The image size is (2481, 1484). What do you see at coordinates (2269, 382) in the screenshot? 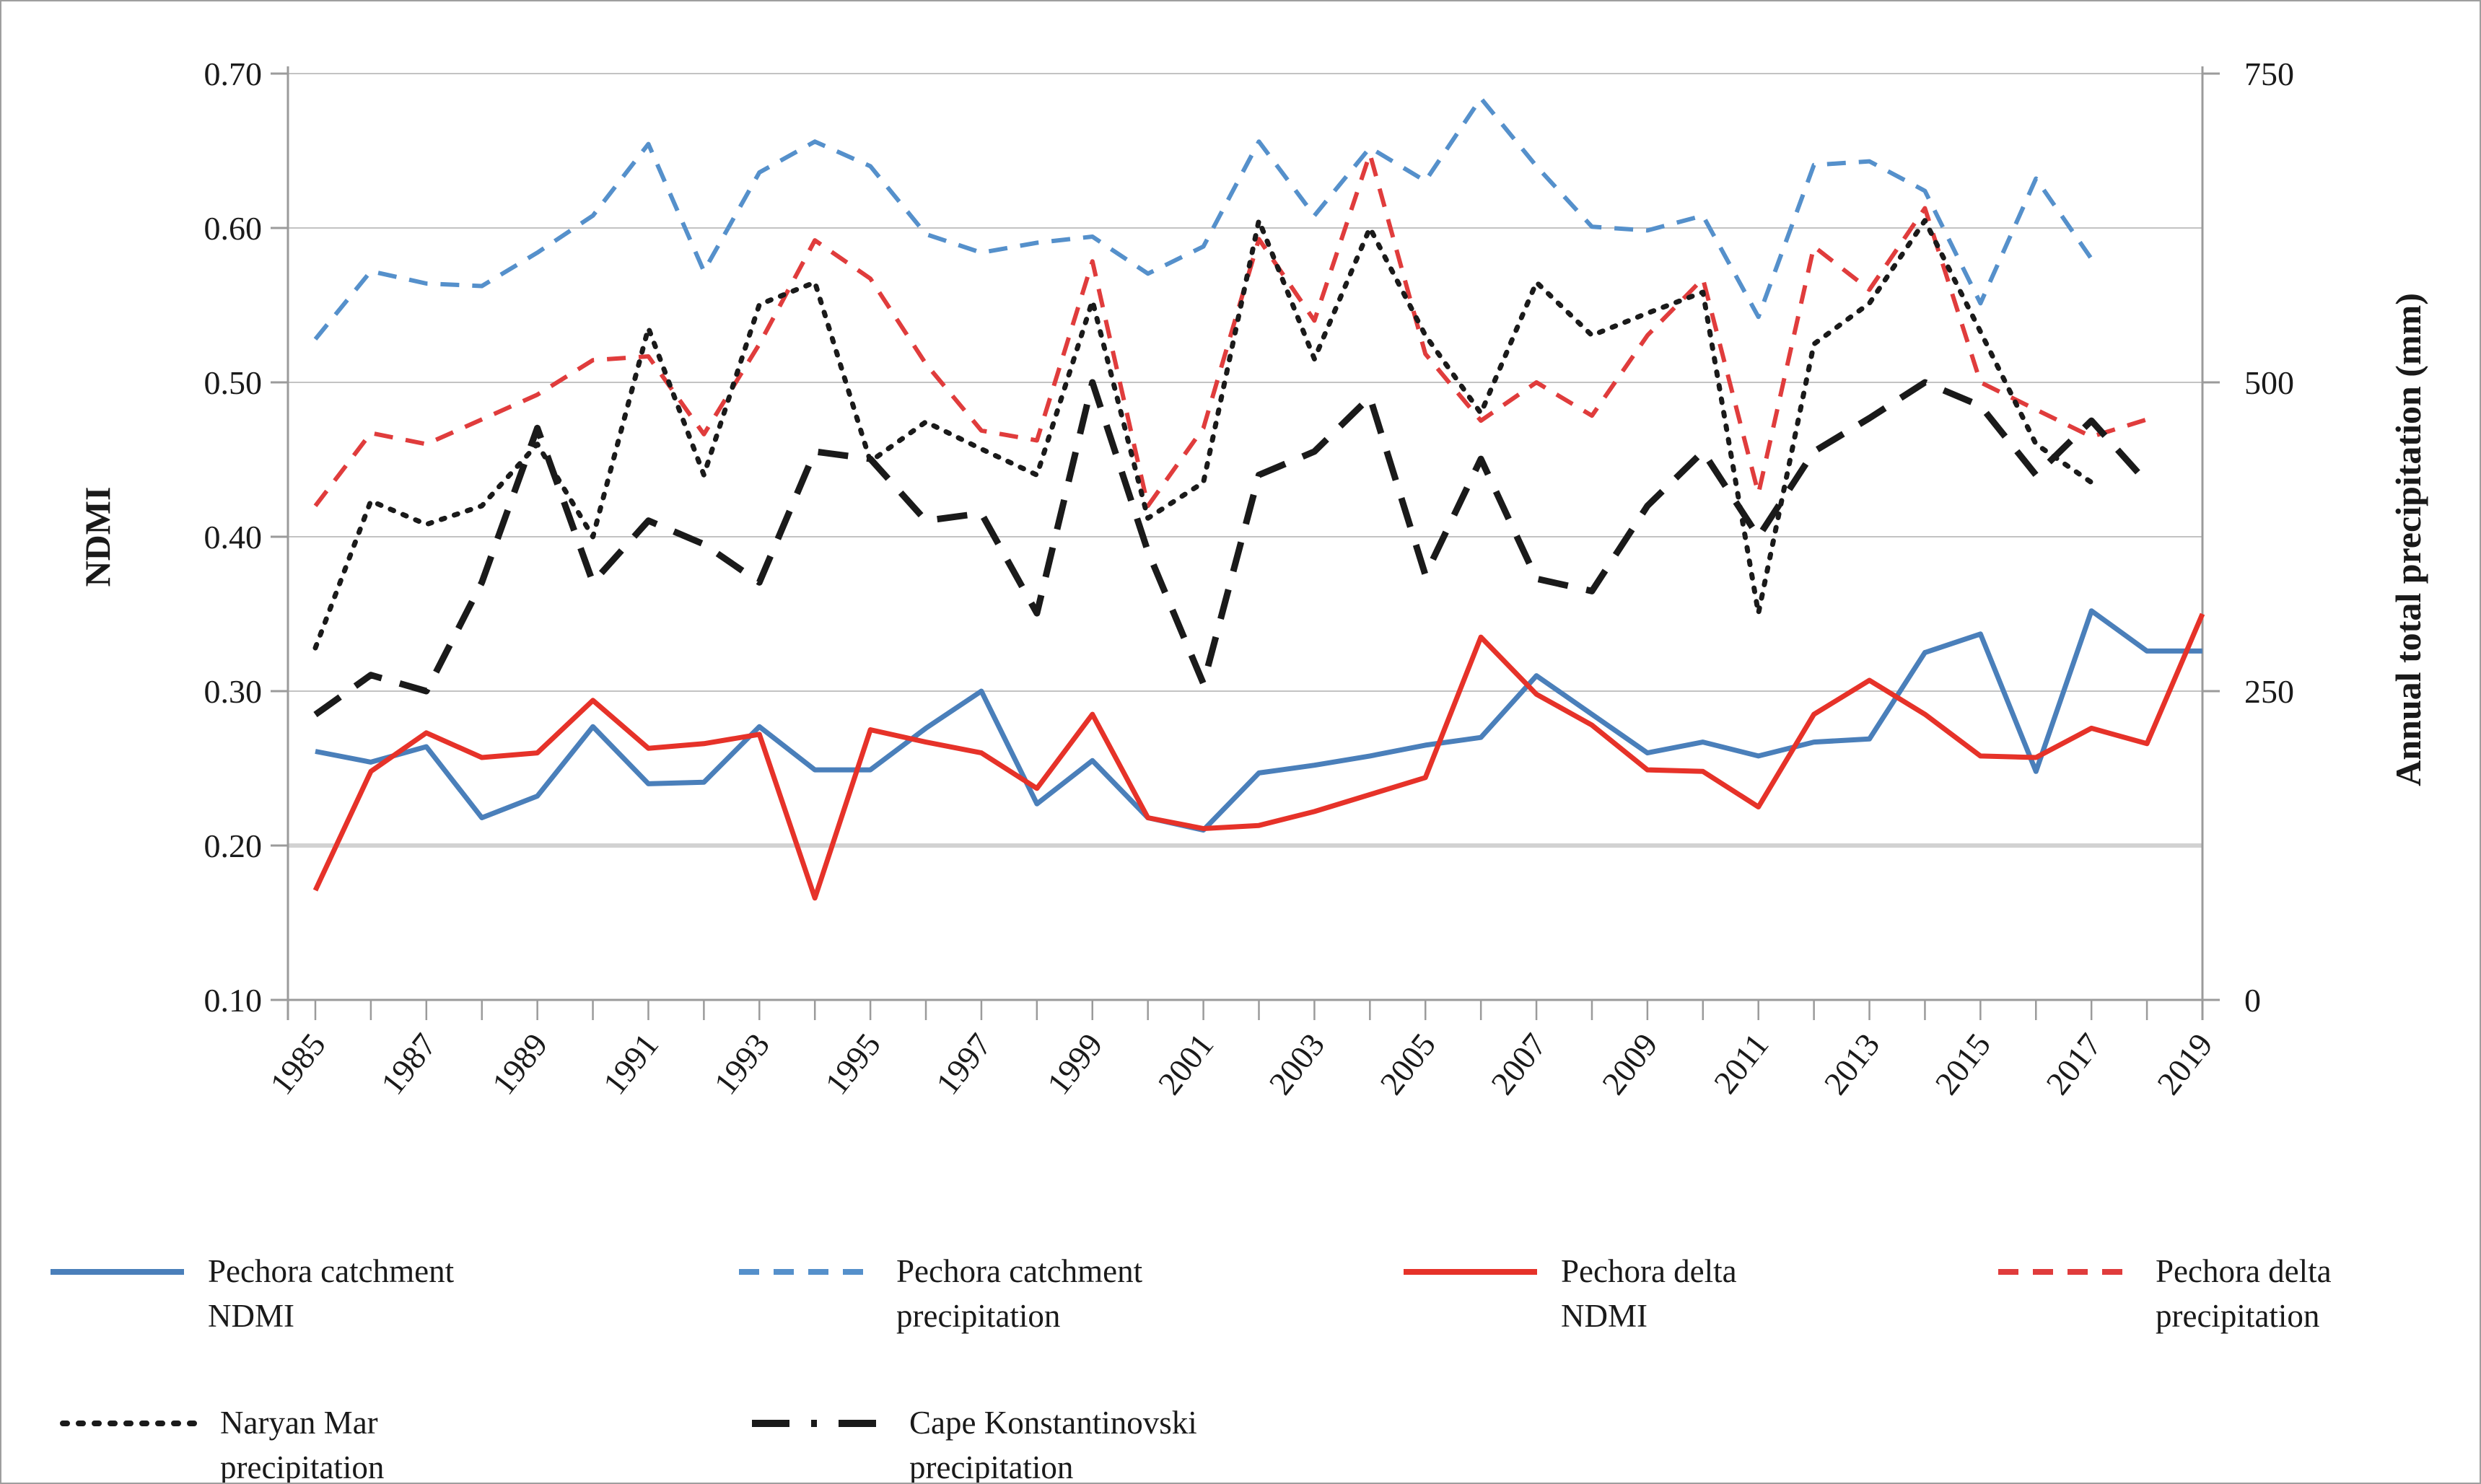
I see `right-axis-tick-label: 500` at bounding box center [2269, 382].